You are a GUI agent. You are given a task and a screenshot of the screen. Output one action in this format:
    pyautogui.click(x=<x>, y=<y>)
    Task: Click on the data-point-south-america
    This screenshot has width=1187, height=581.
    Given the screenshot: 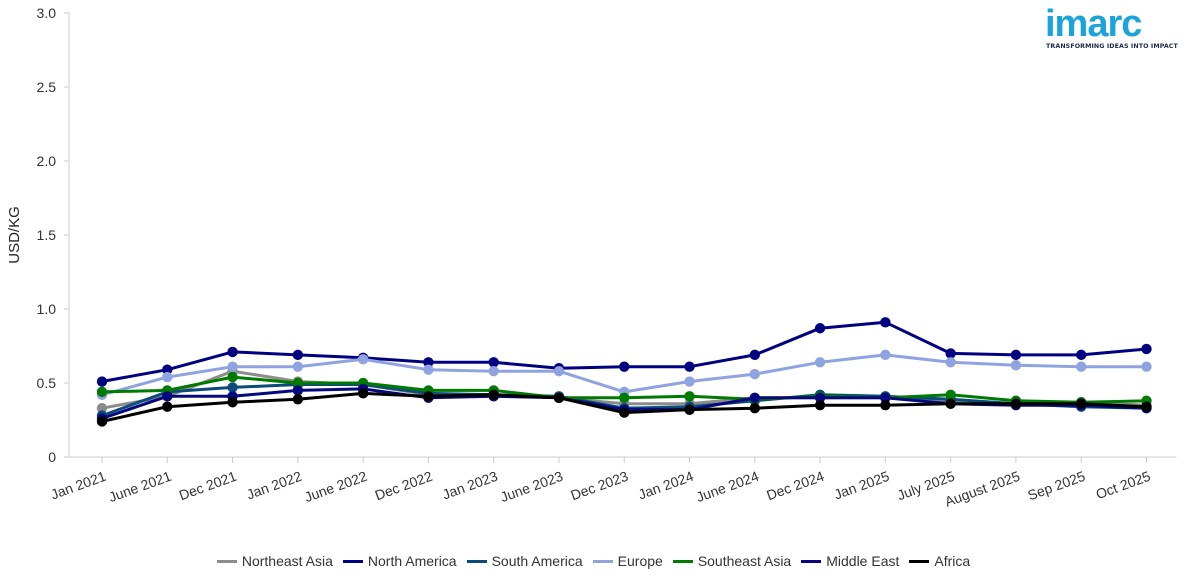 What is the action you would take?
    pyautogui.click(x=232, y=387)
    